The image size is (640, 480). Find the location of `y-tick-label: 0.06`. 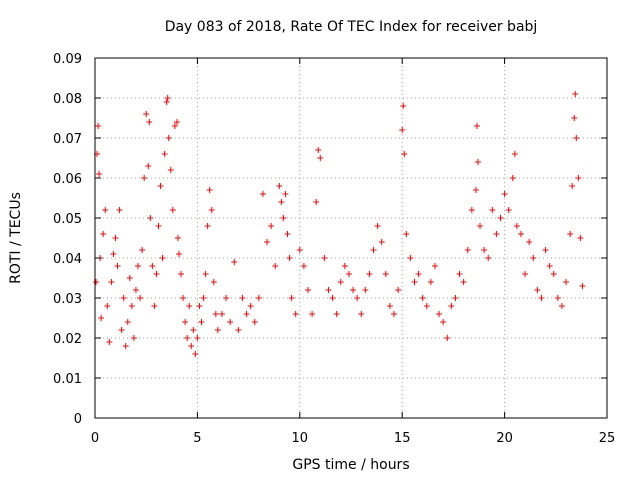

y-tick-label: 0.06 is located at coordinates (67, 179).